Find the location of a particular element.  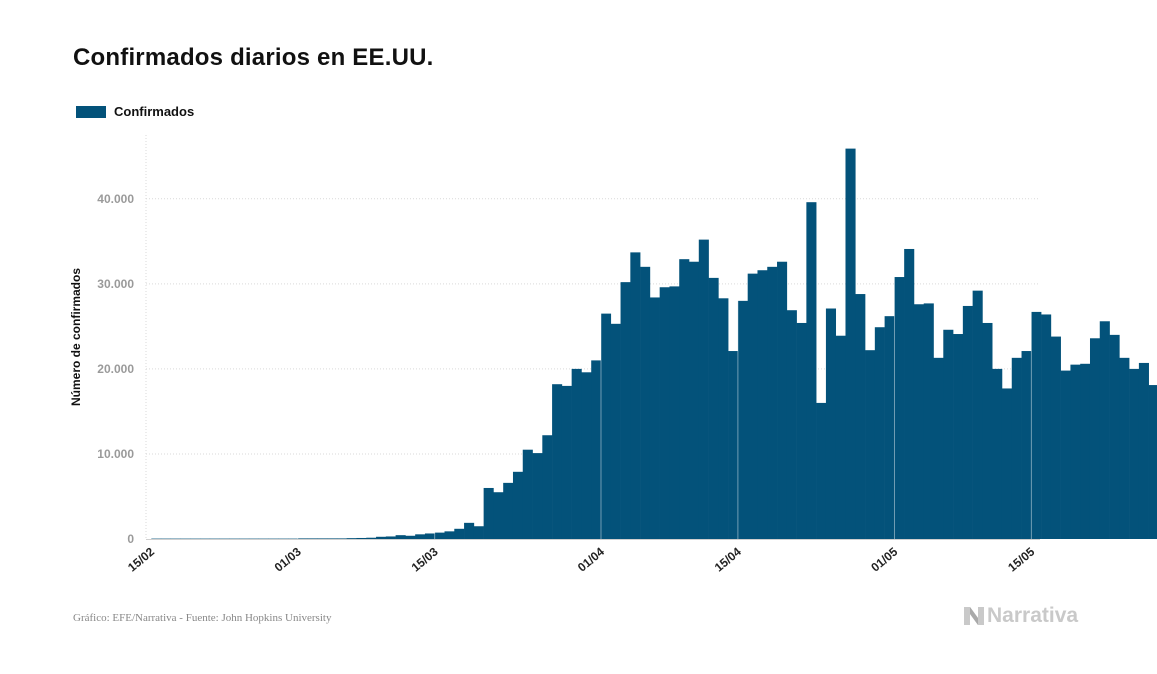

x-tick-label: 15/02 is located at coordinates (141, 559).